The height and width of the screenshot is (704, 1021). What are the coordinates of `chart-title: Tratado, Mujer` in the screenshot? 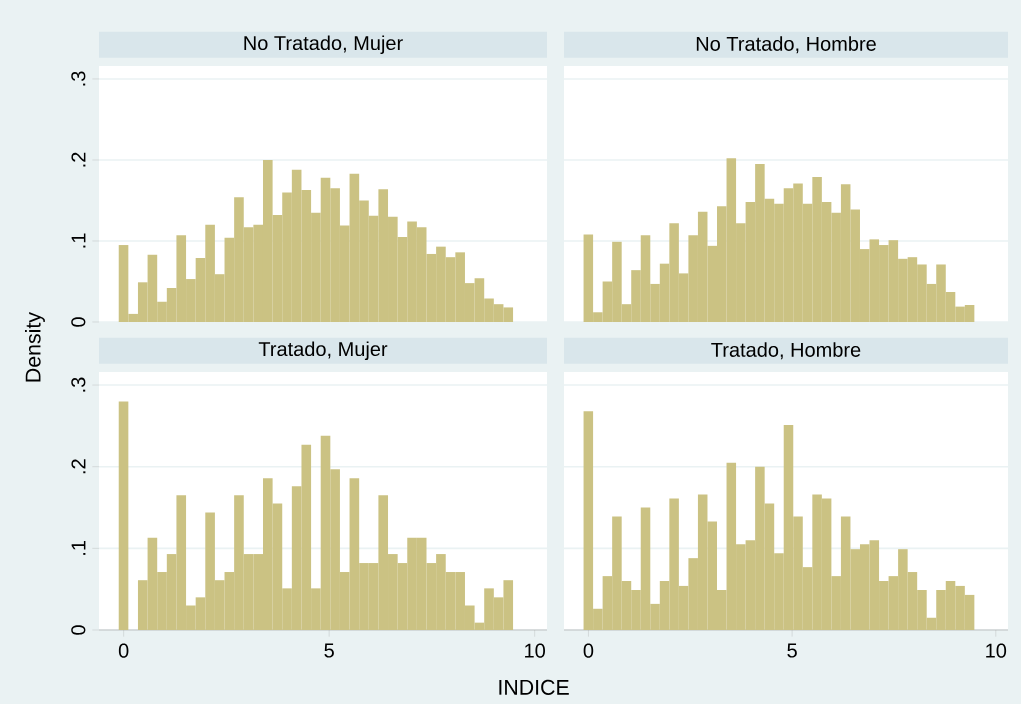 It's located at (323, 351).